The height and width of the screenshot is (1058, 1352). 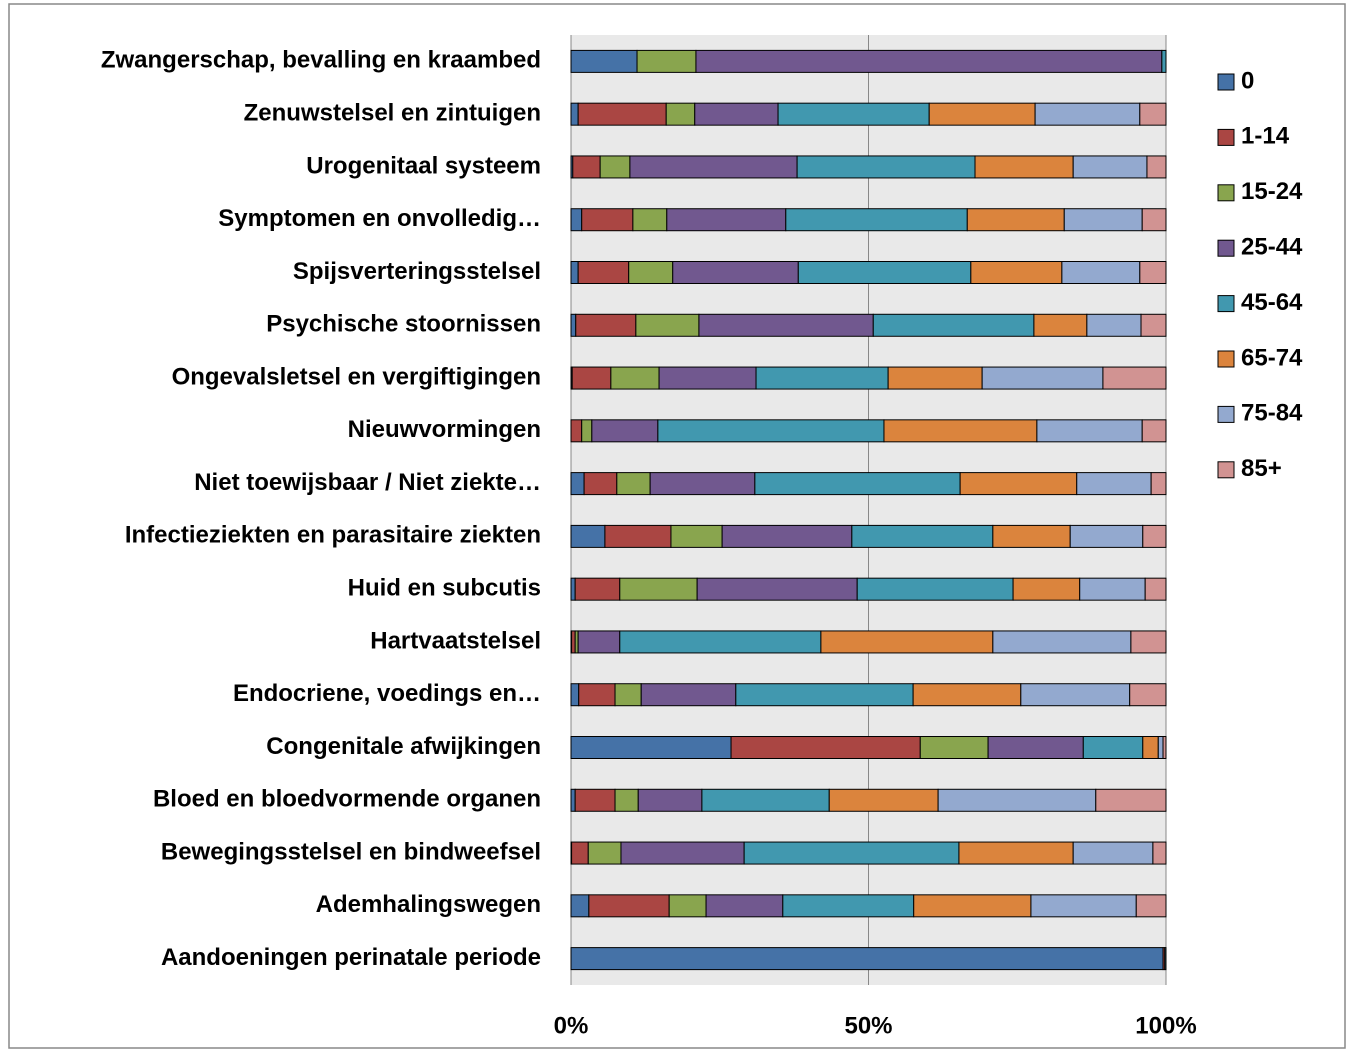 What do you see at coordinates (868, 1025) in the screenshot?
I see `x-tick-label: 50%` at bounding box center [868, 1025].